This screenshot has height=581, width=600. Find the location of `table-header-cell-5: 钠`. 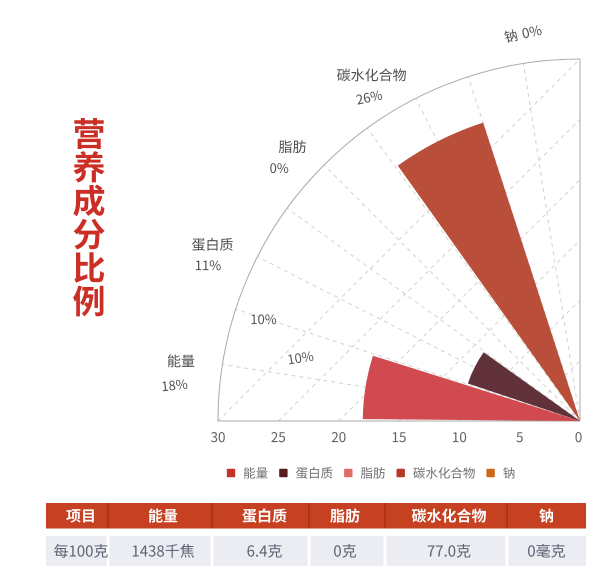

table-header-cell-5: 钠 is located at coordinates (546, 515).